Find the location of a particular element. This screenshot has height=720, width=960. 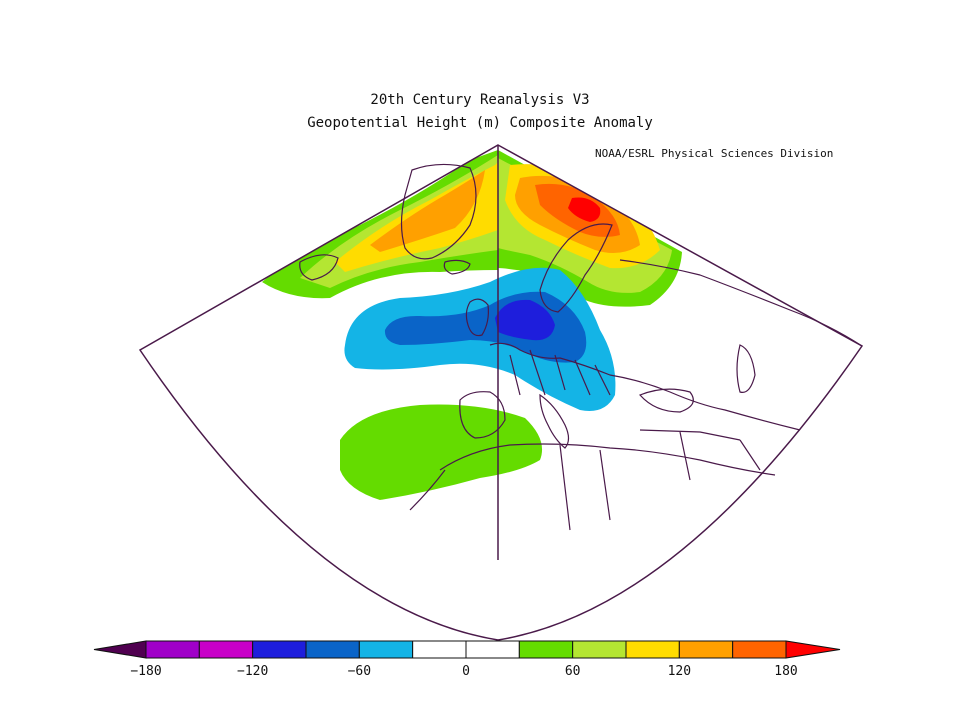

colorbar-tick-label: 60 is located at coordinates (573, 671).